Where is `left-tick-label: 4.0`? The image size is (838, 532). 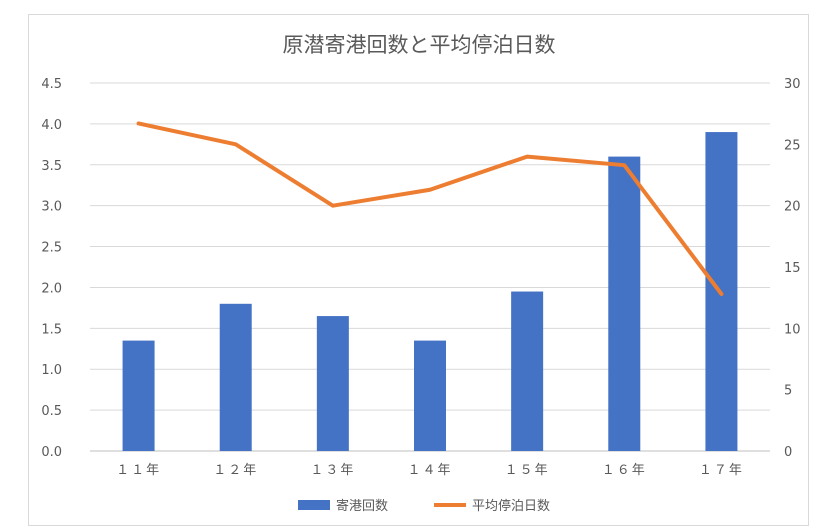 left-tick-label: 4.0 is located at coordinates (51, 125).